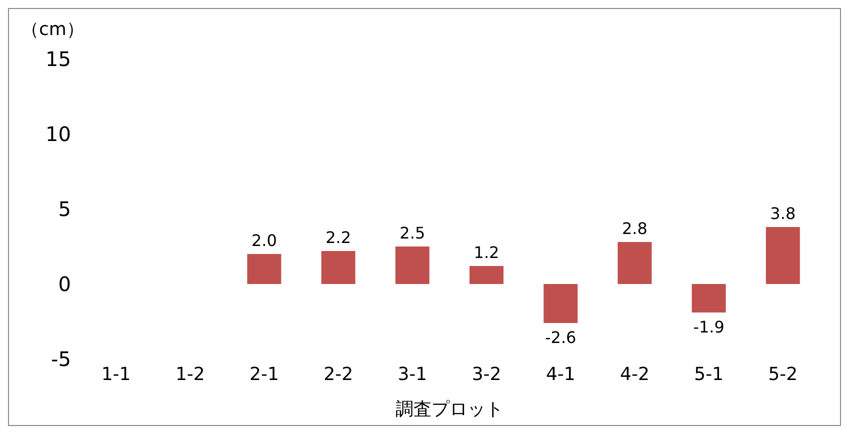 Image resolution: width=849 pixels, height=434 pixels. What do you see at coordinates (64, 209) in the screenshot?
I see `y-tick-label: 5` at bounding box center [64, 209].